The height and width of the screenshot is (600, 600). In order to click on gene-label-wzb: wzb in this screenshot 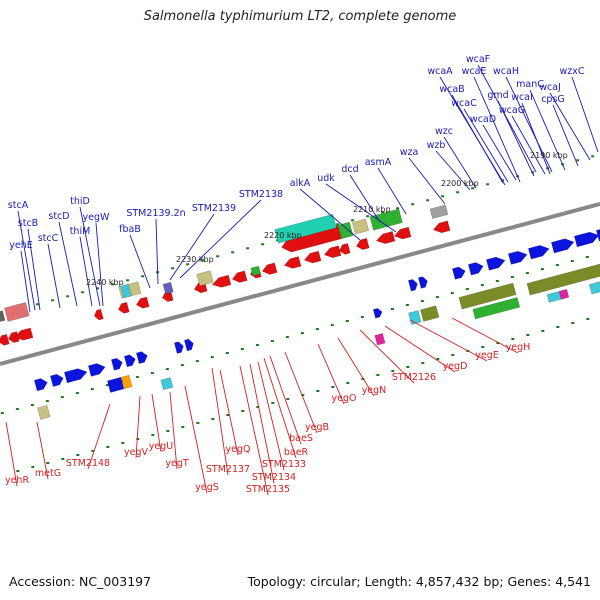, I will do `click(436, 145)`.